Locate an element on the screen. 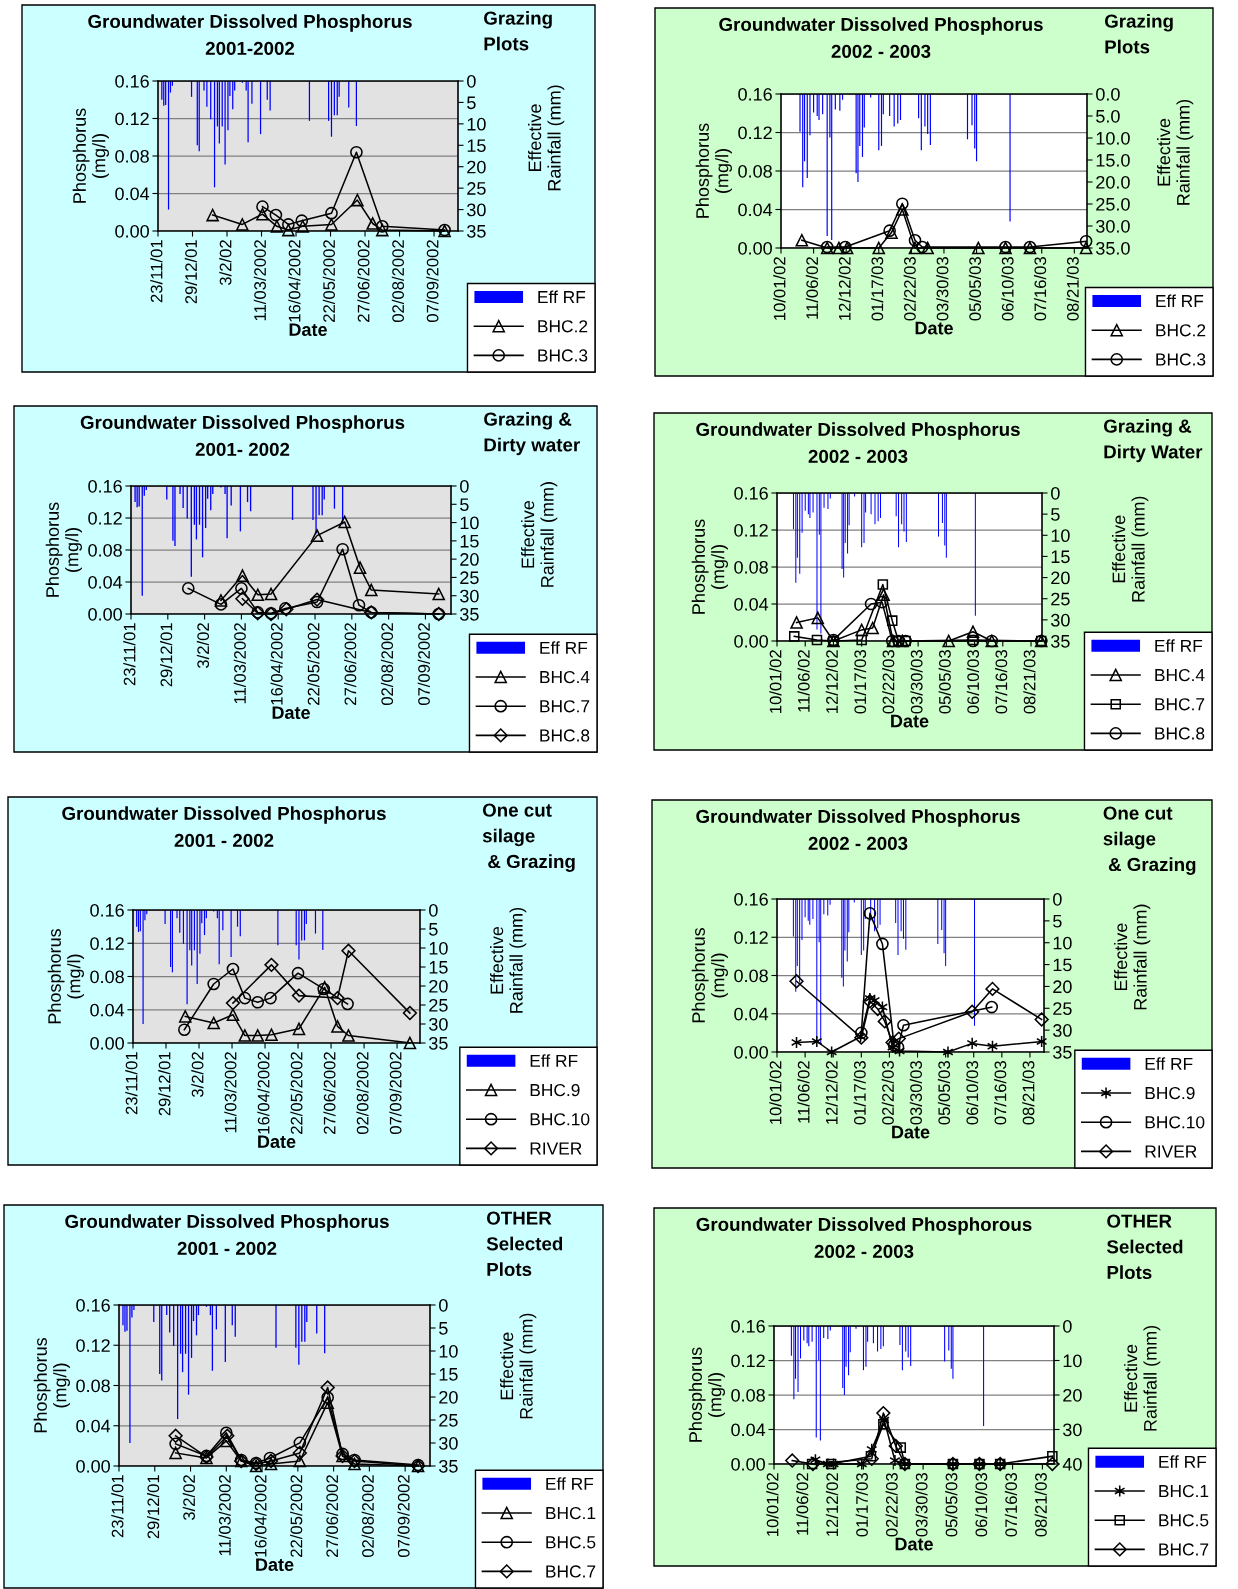 The width and height of the screenshot is (1238, 1589). y2-tick-label: 0.0 is located at coordinates (1108, 94).